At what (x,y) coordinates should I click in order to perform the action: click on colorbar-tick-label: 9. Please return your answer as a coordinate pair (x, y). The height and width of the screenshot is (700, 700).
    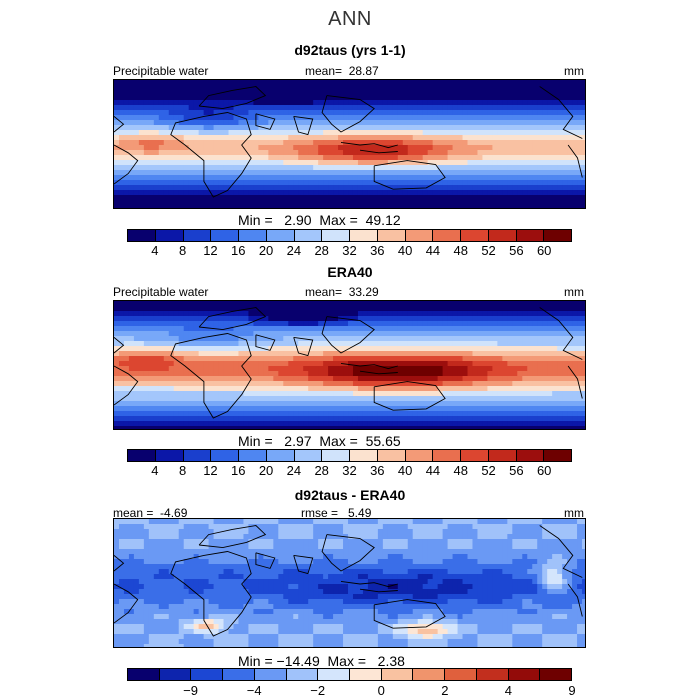
    Looking at the image, I should click on (572, 690).